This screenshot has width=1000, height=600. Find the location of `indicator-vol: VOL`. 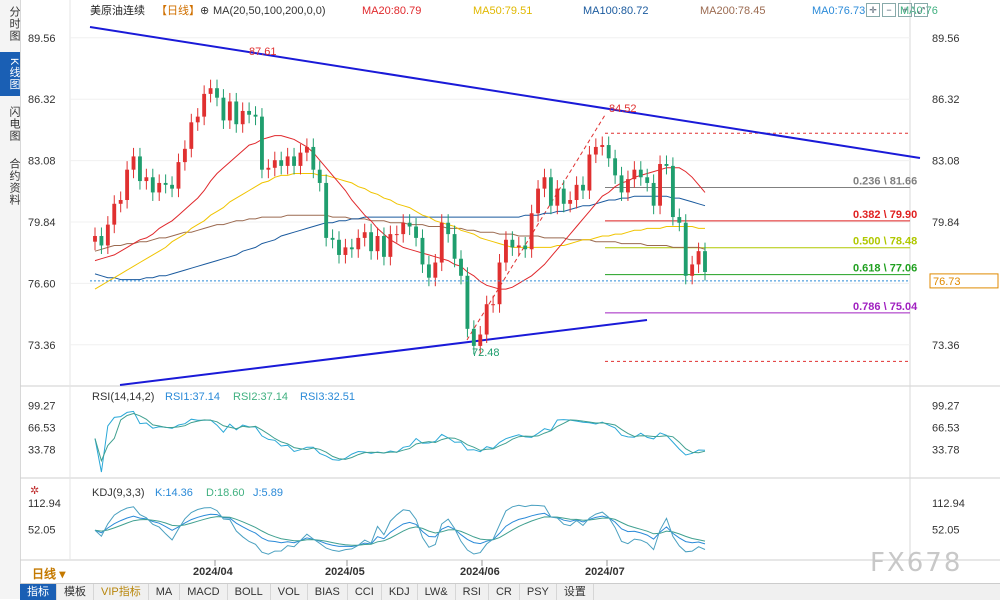

indicator-vol: VOL is located at coordinates (289, 592).